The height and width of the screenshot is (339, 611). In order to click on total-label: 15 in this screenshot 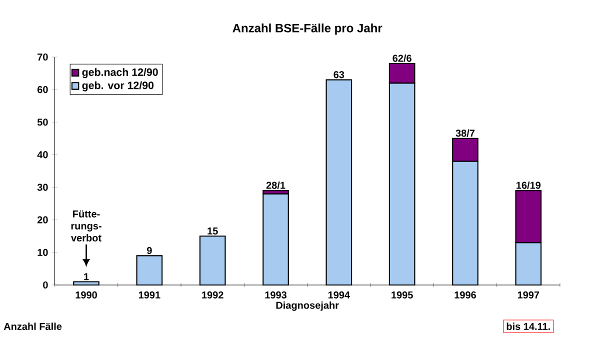, I will do `click(213, 231)`.